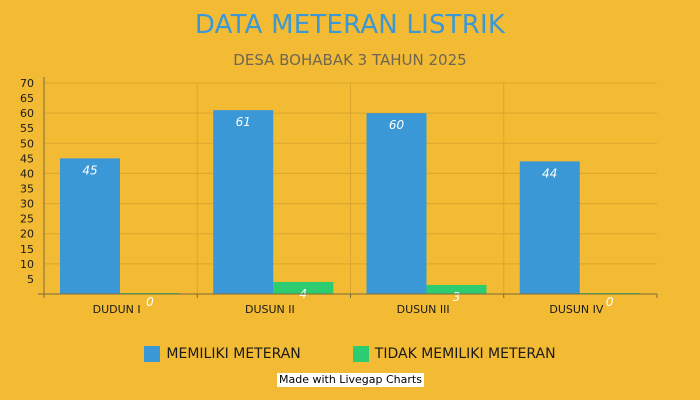  I want to click on chart-title: DATA METERAN LISTRIK, so click(350, 25).